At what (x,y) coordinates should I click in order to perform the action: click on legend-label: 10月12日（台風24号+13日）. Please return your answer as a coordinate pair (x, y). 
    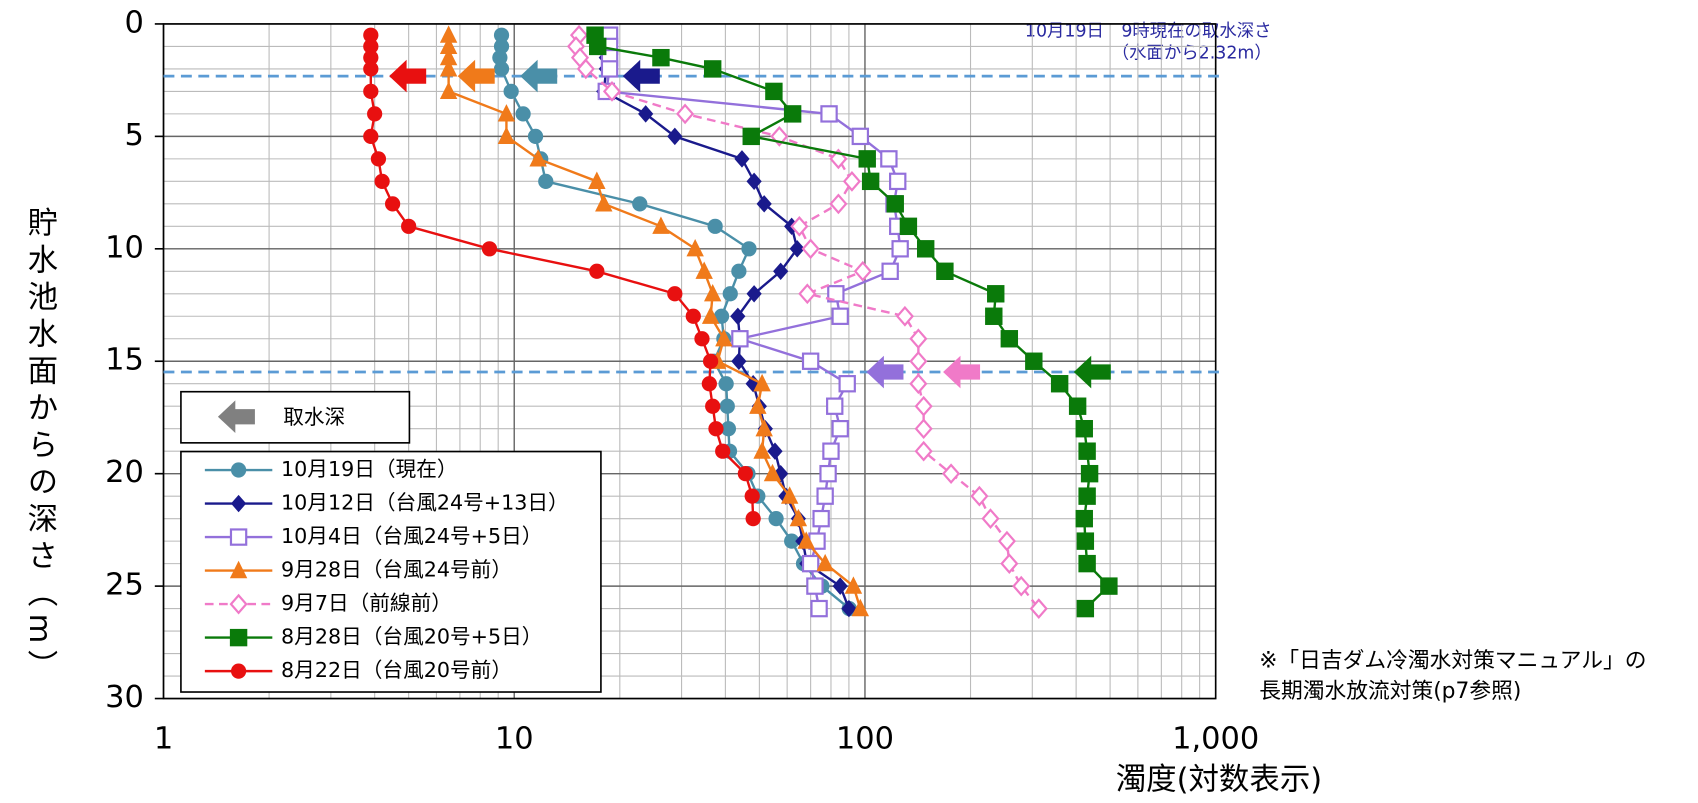
    Looking at the image, I should click on (425, 503).